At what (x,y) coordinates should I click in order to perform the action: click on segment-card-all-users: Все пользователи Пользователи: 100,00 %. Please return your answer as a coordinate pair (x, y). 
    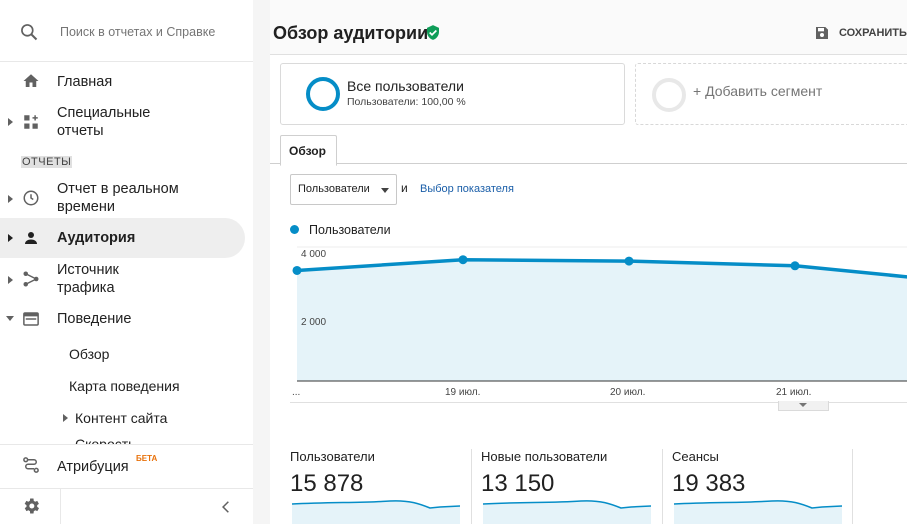
    Looking at the image, I should click on (452, 94).